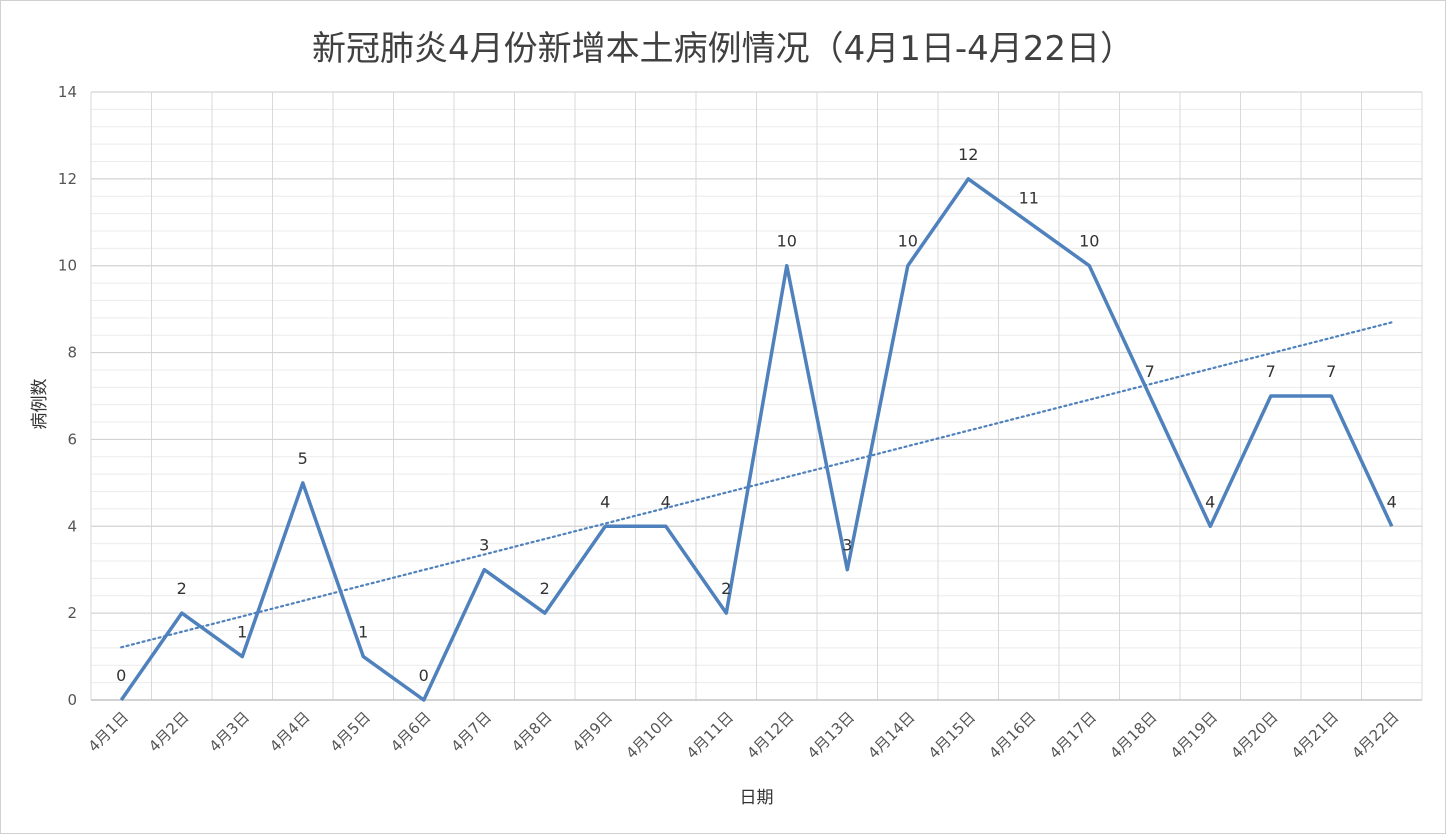  What do you see at coordinates (723, 49) in the screenshot?
I see `chart-title: 新冠肺炎4月份新增本土病例情况（4月1日-4月22日）` at bounding box center [723, 49].